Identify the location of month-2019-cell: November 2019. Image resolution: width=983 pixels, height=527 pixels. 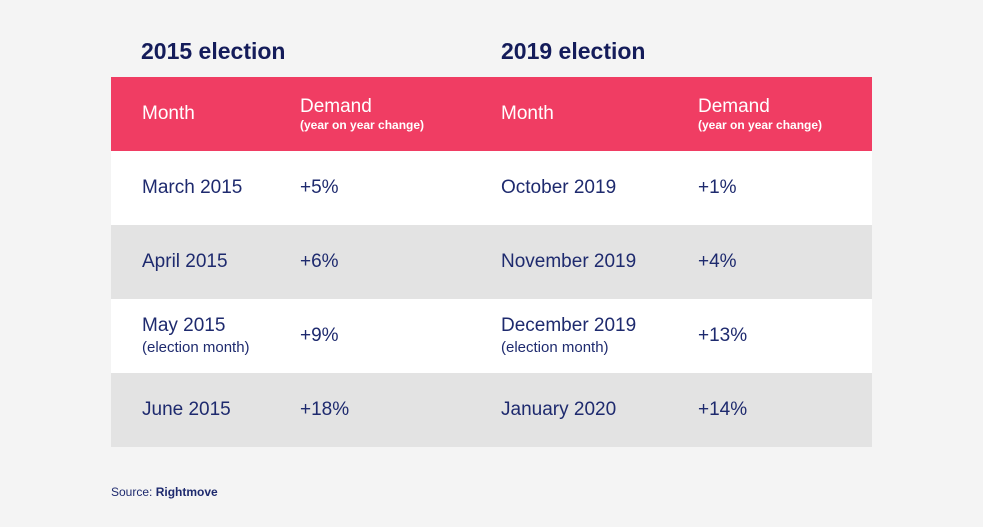
(569, 261).